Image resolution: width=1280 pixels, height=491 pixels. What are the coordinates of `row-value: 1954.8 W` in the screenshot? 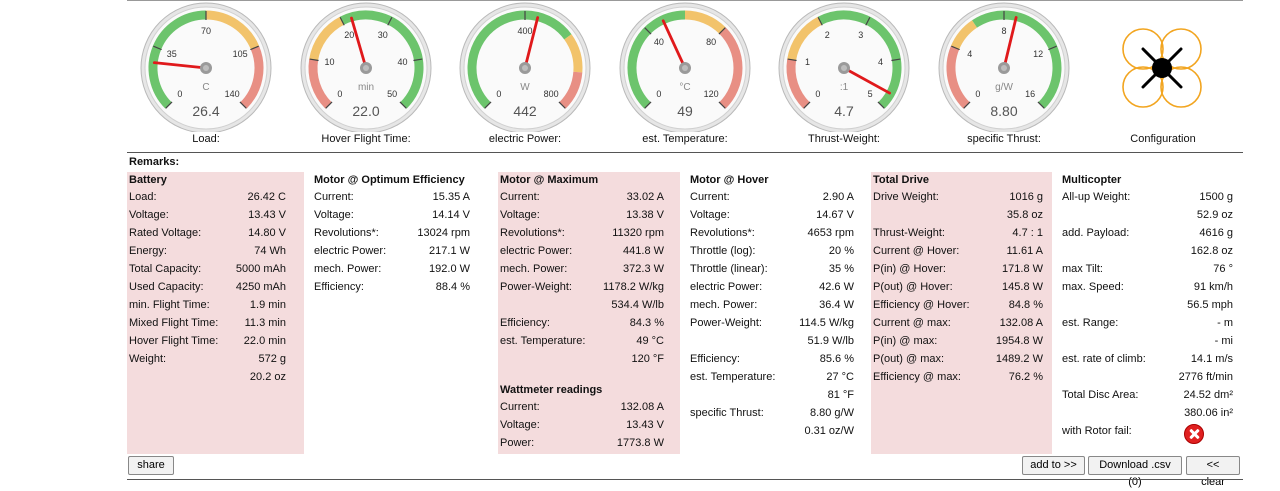 It's located at (1019, 341).